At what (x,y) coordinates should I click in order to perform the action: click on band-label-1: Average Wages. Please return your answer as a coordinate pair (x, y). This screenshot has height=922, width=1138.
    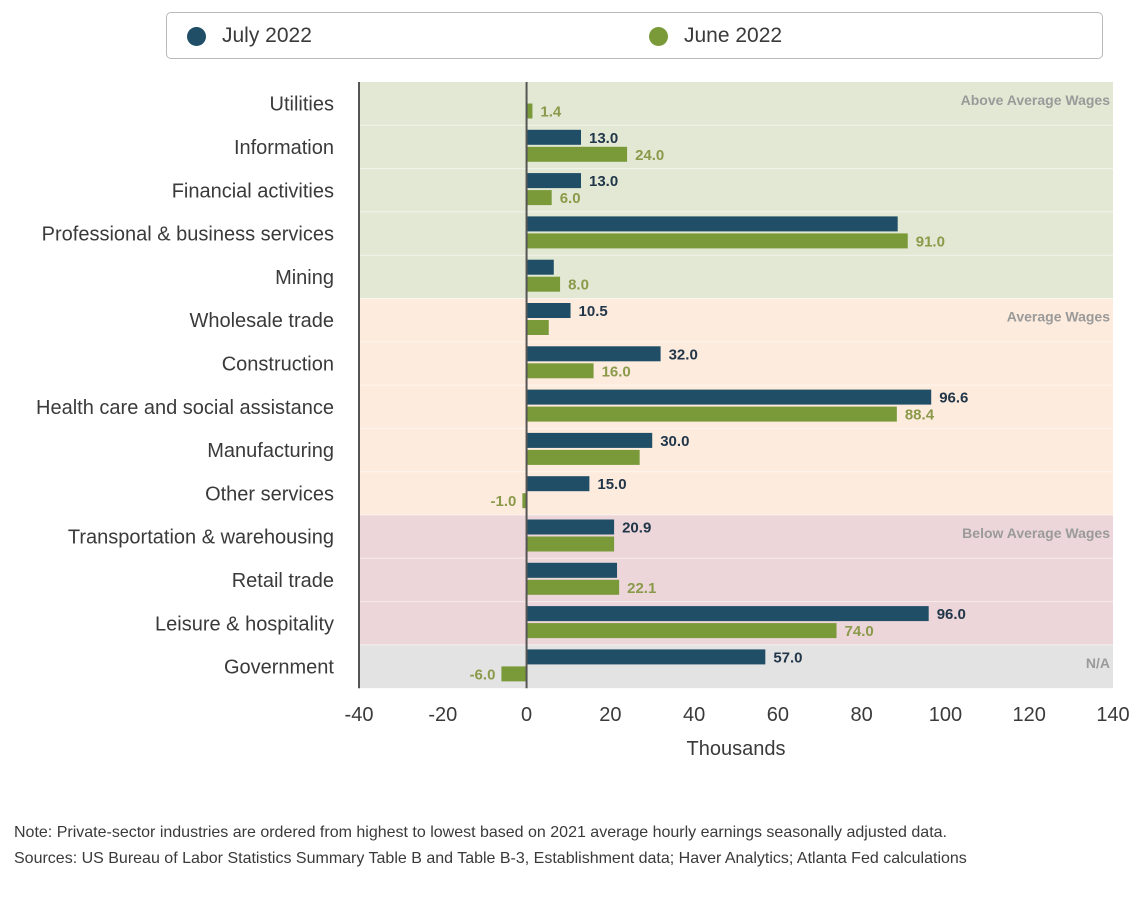
    Looking at the image, I should click on (1058, 317).